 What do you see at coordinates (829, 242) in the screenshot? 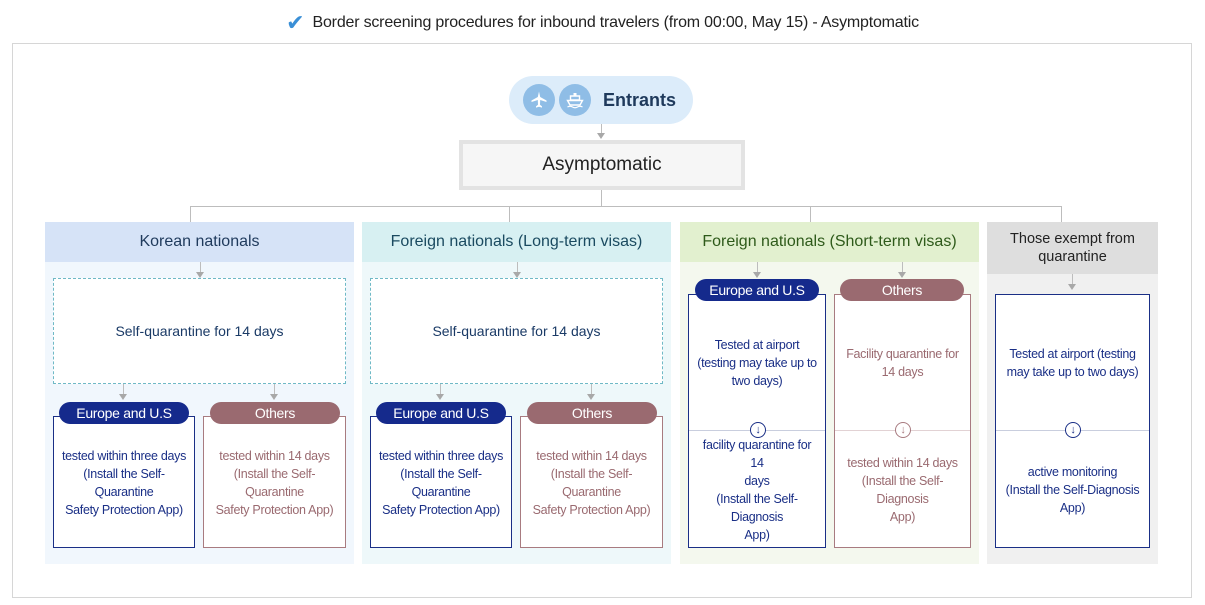
I see `column-title: Foreign nationals (Short-term visas)` at bounding box center [829, 242].